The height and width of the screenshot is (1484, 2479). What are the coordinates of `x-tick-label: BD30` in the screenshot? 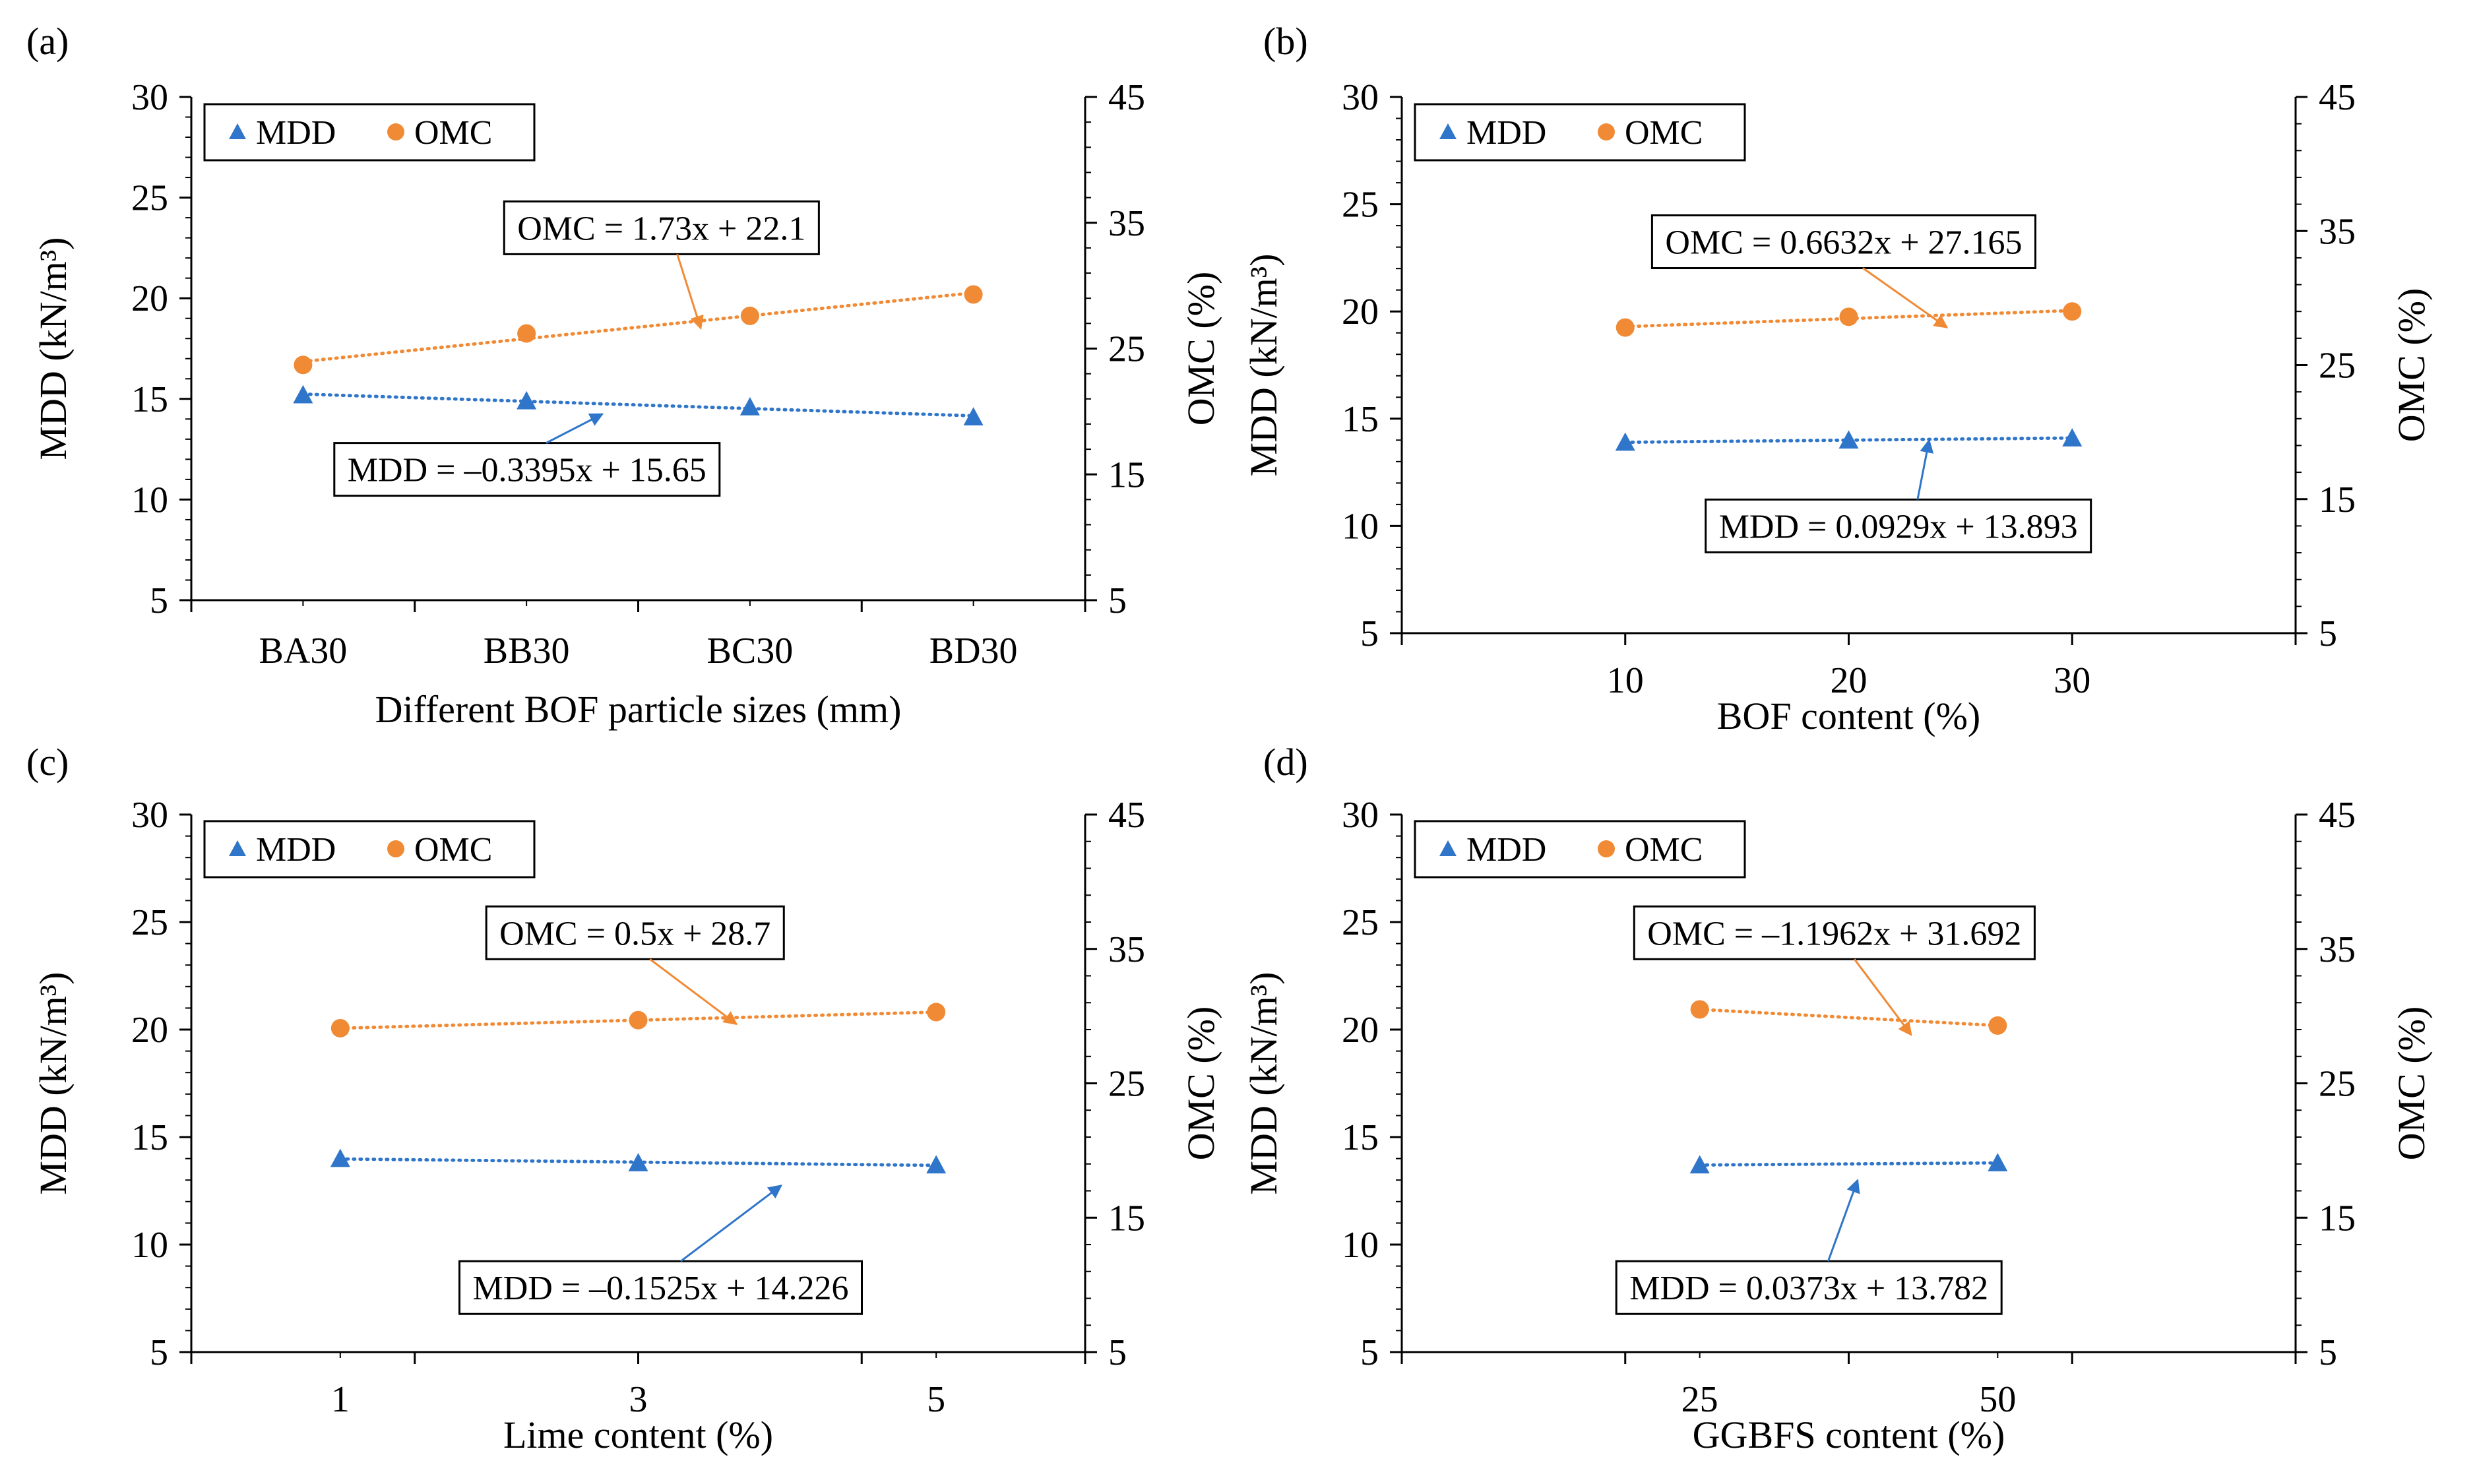 It's located at (973, 651).